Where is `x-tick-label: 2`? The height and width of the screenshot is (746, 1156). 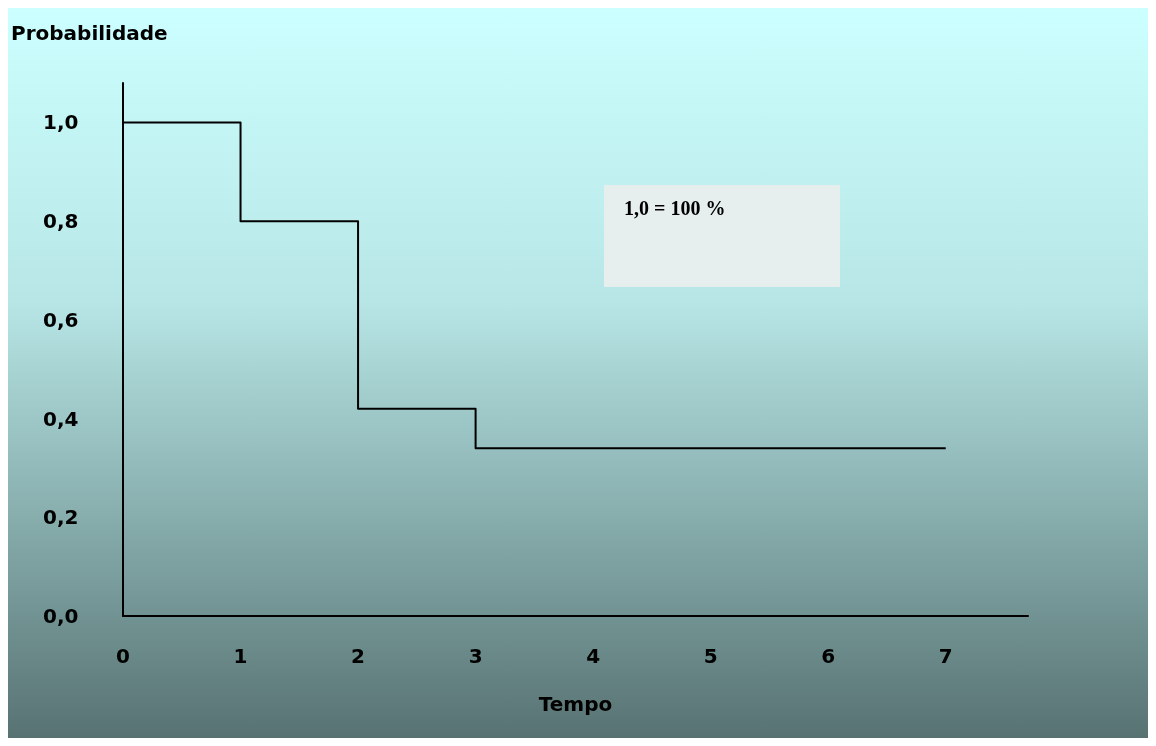
x-tick-label: 2 is located at coordinates (358, 656).